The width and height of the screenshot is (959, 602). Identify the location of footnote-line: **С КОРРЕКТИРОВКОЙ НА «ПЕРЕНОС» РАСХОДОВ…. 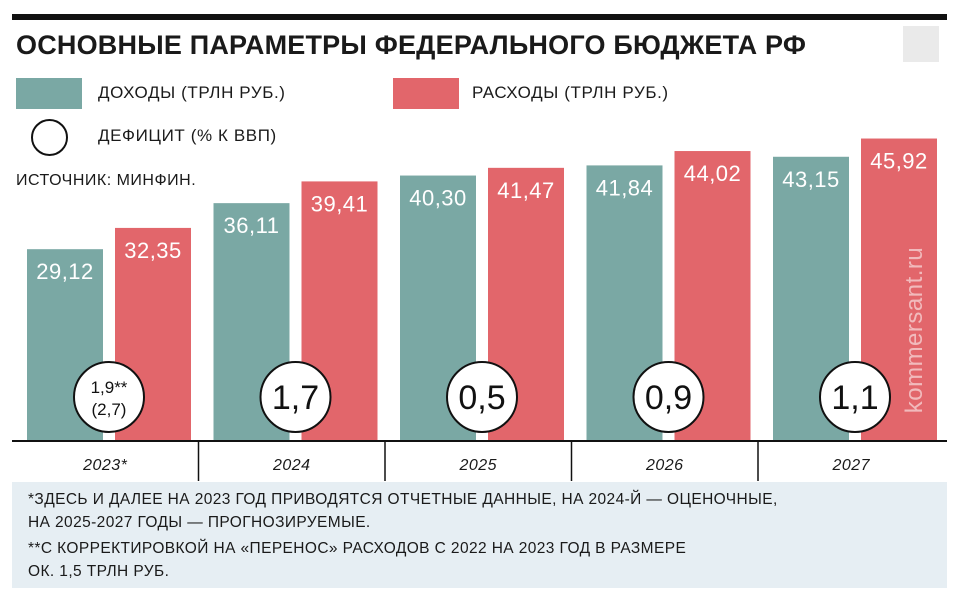
(357, 548).